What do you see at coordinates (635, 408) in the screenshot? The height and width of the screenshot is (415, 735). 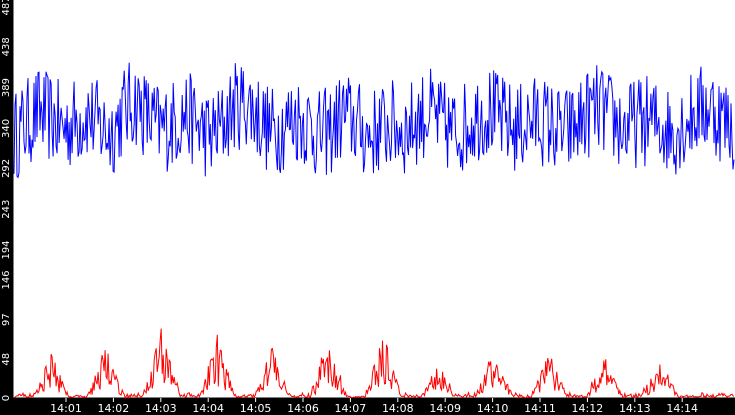 I see `x-tick-label: 14:13` at bounding box center [635, 408].